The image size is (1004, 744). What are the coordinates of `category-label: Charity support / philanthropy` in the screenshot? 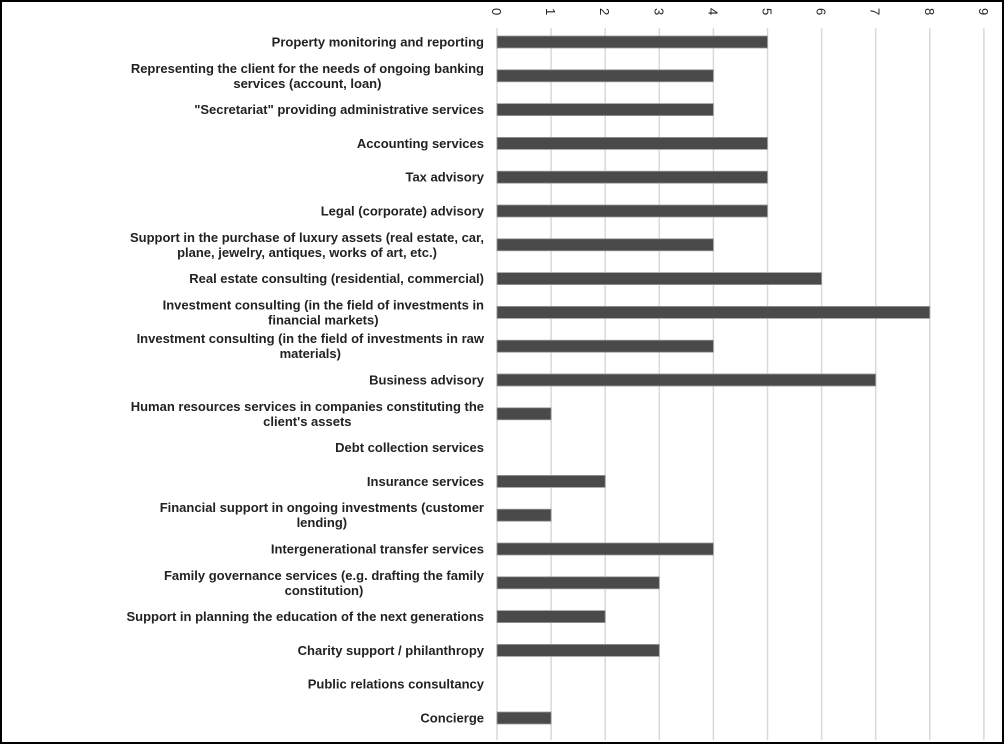 It's located at (391, 650).